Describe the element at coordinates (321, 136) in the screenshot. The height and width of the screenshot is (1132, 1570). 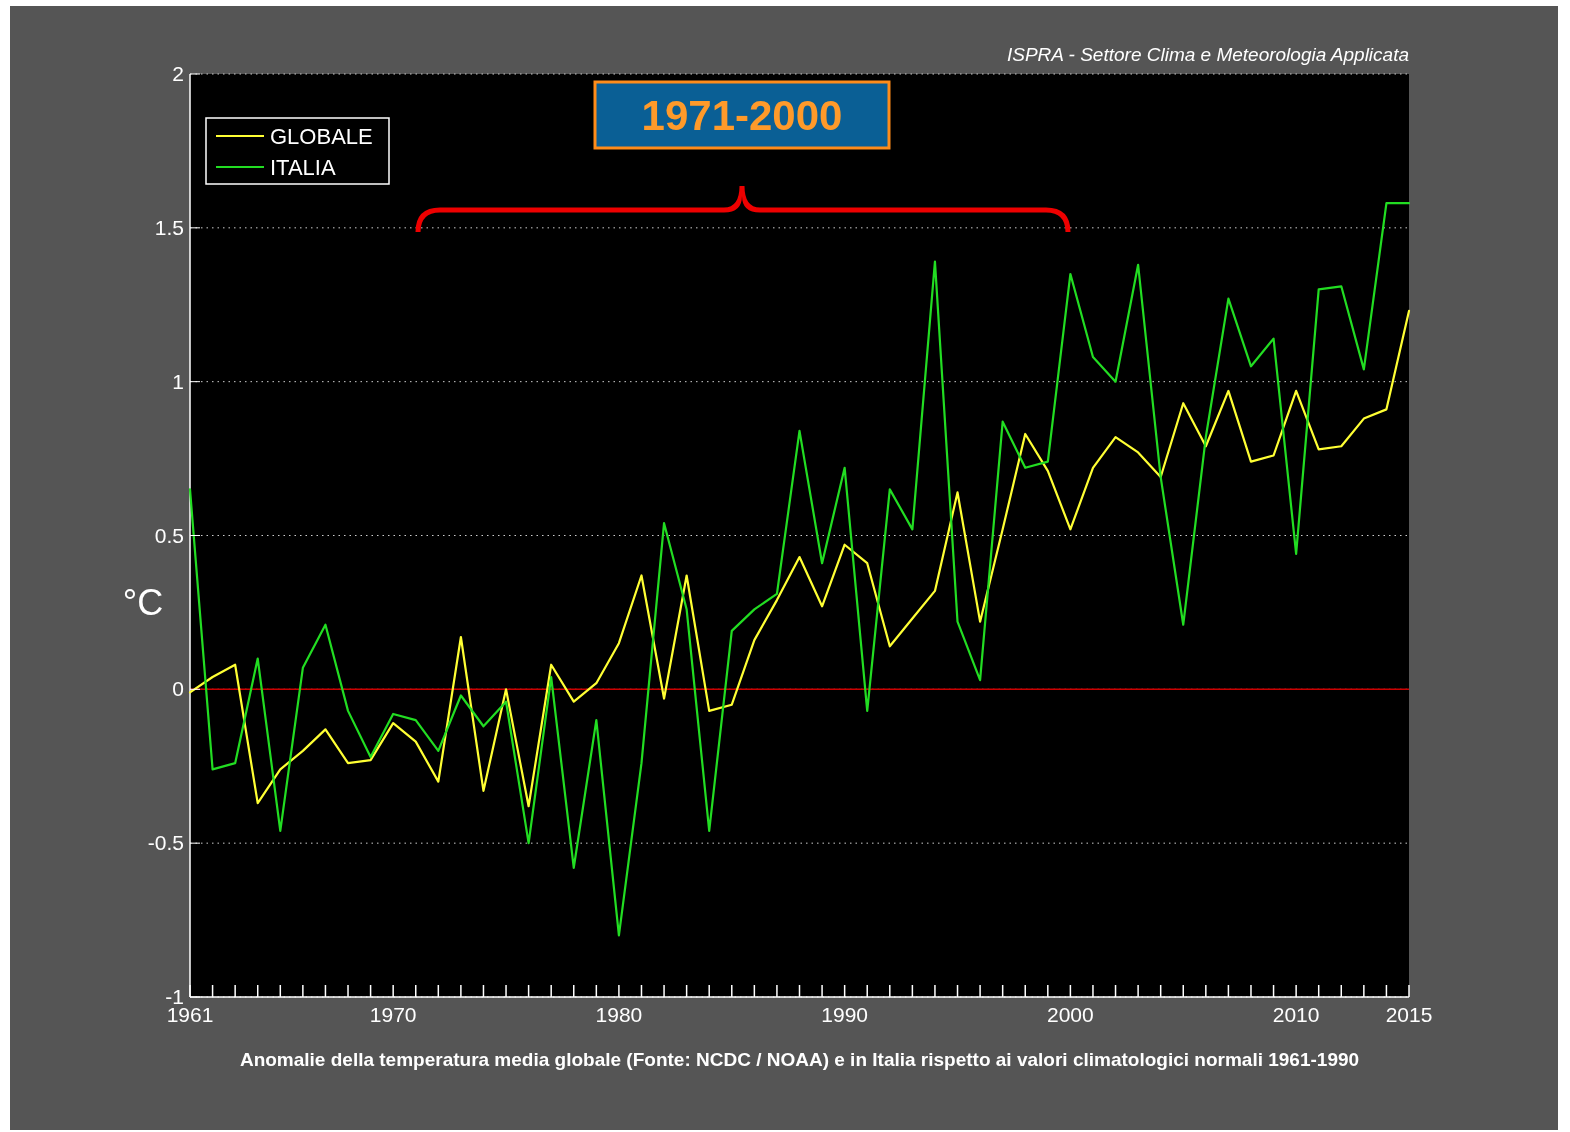
I see `legend-label: GLOBALE` at that location.